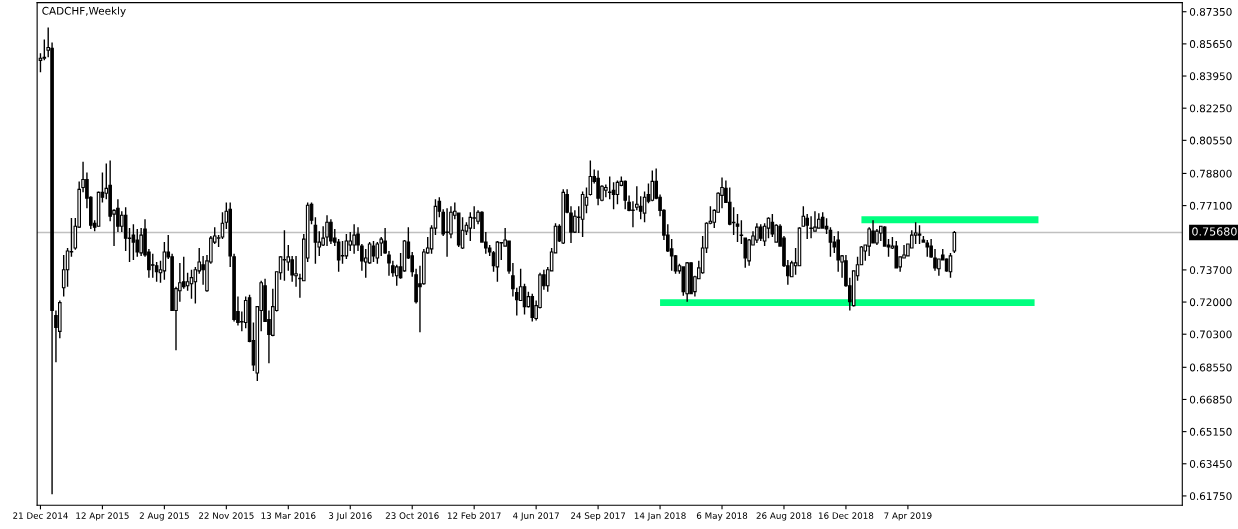 The width and height of the screenshot is (1238, 529). I want to click on chart-title: CADCHF,Weekly, so click(84, 11).